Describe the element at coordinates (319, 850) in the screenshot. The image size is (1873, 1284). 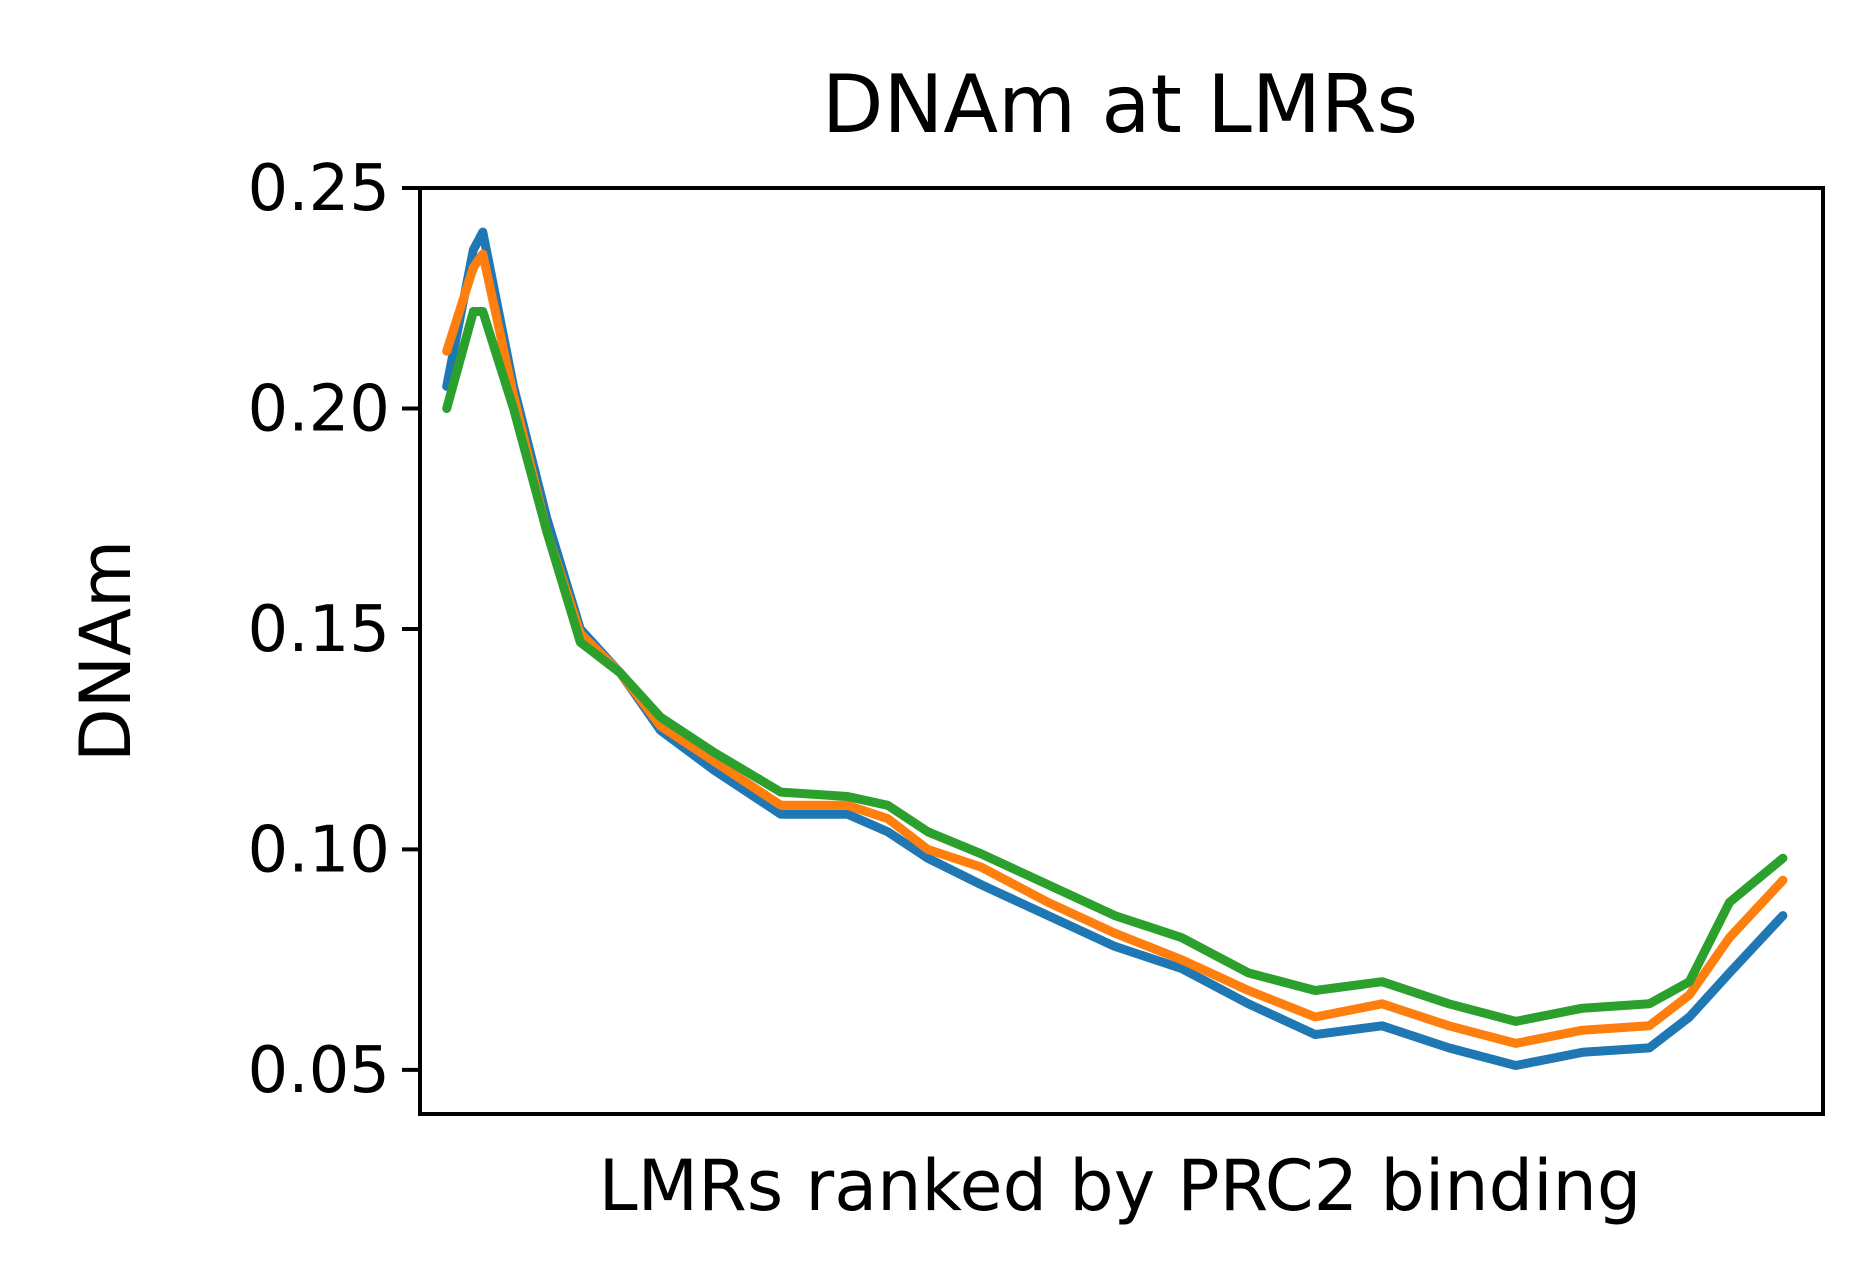
I see `y-tick-label: 0.10` at that location.